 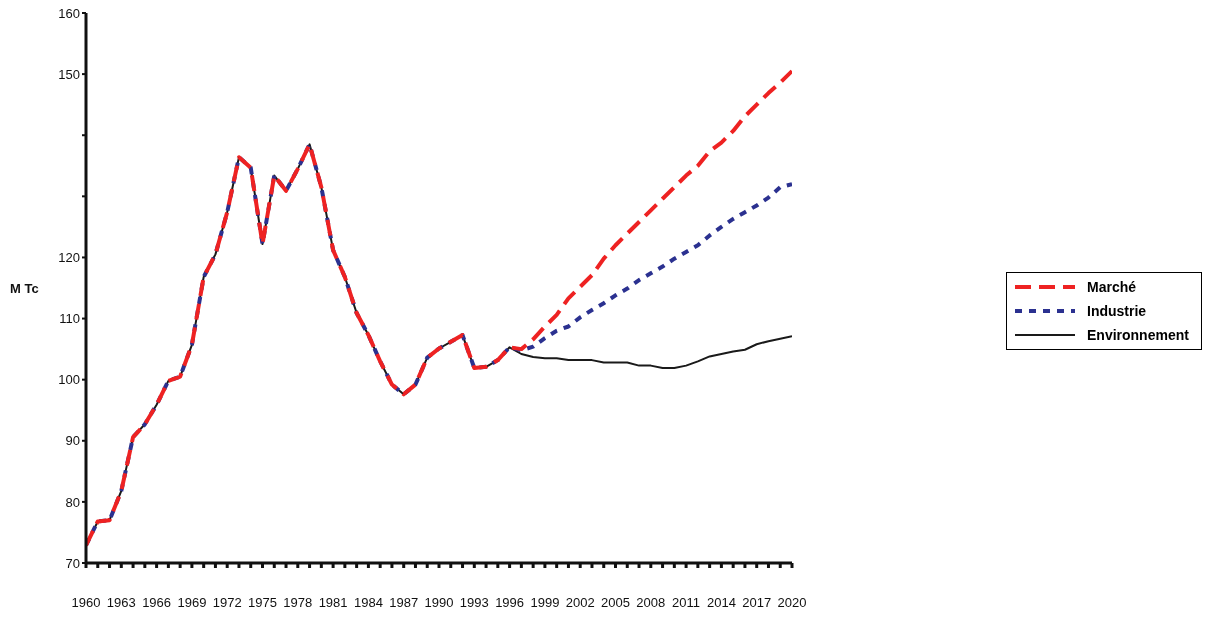 I want to click on y-tick-label: 90, so click(x=72, y=441).